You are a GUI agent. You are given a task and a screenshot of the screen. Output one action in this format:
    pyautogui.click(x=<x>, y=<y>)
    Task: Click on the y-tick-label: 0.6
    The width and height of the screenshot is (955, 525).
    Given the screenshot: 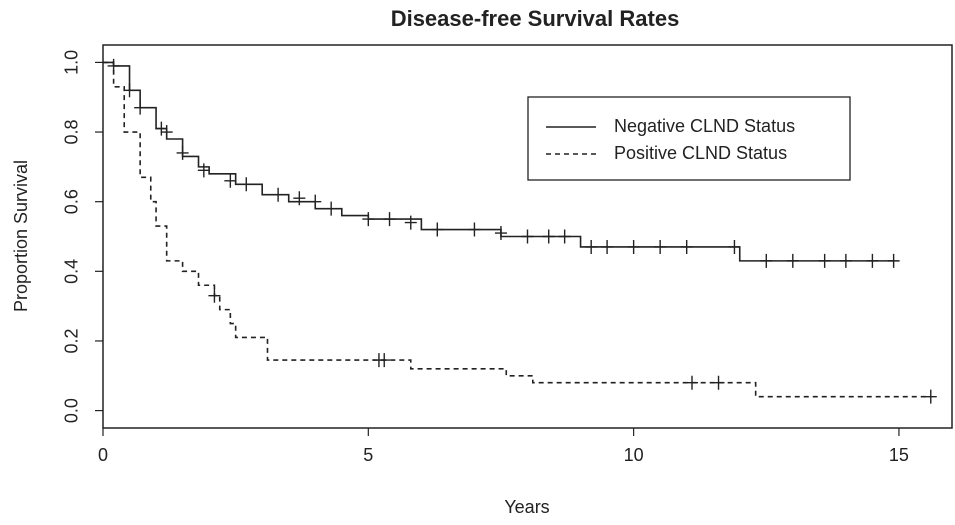 What is the action you would take?
    pyautogui.click(x=72, y=201)
    